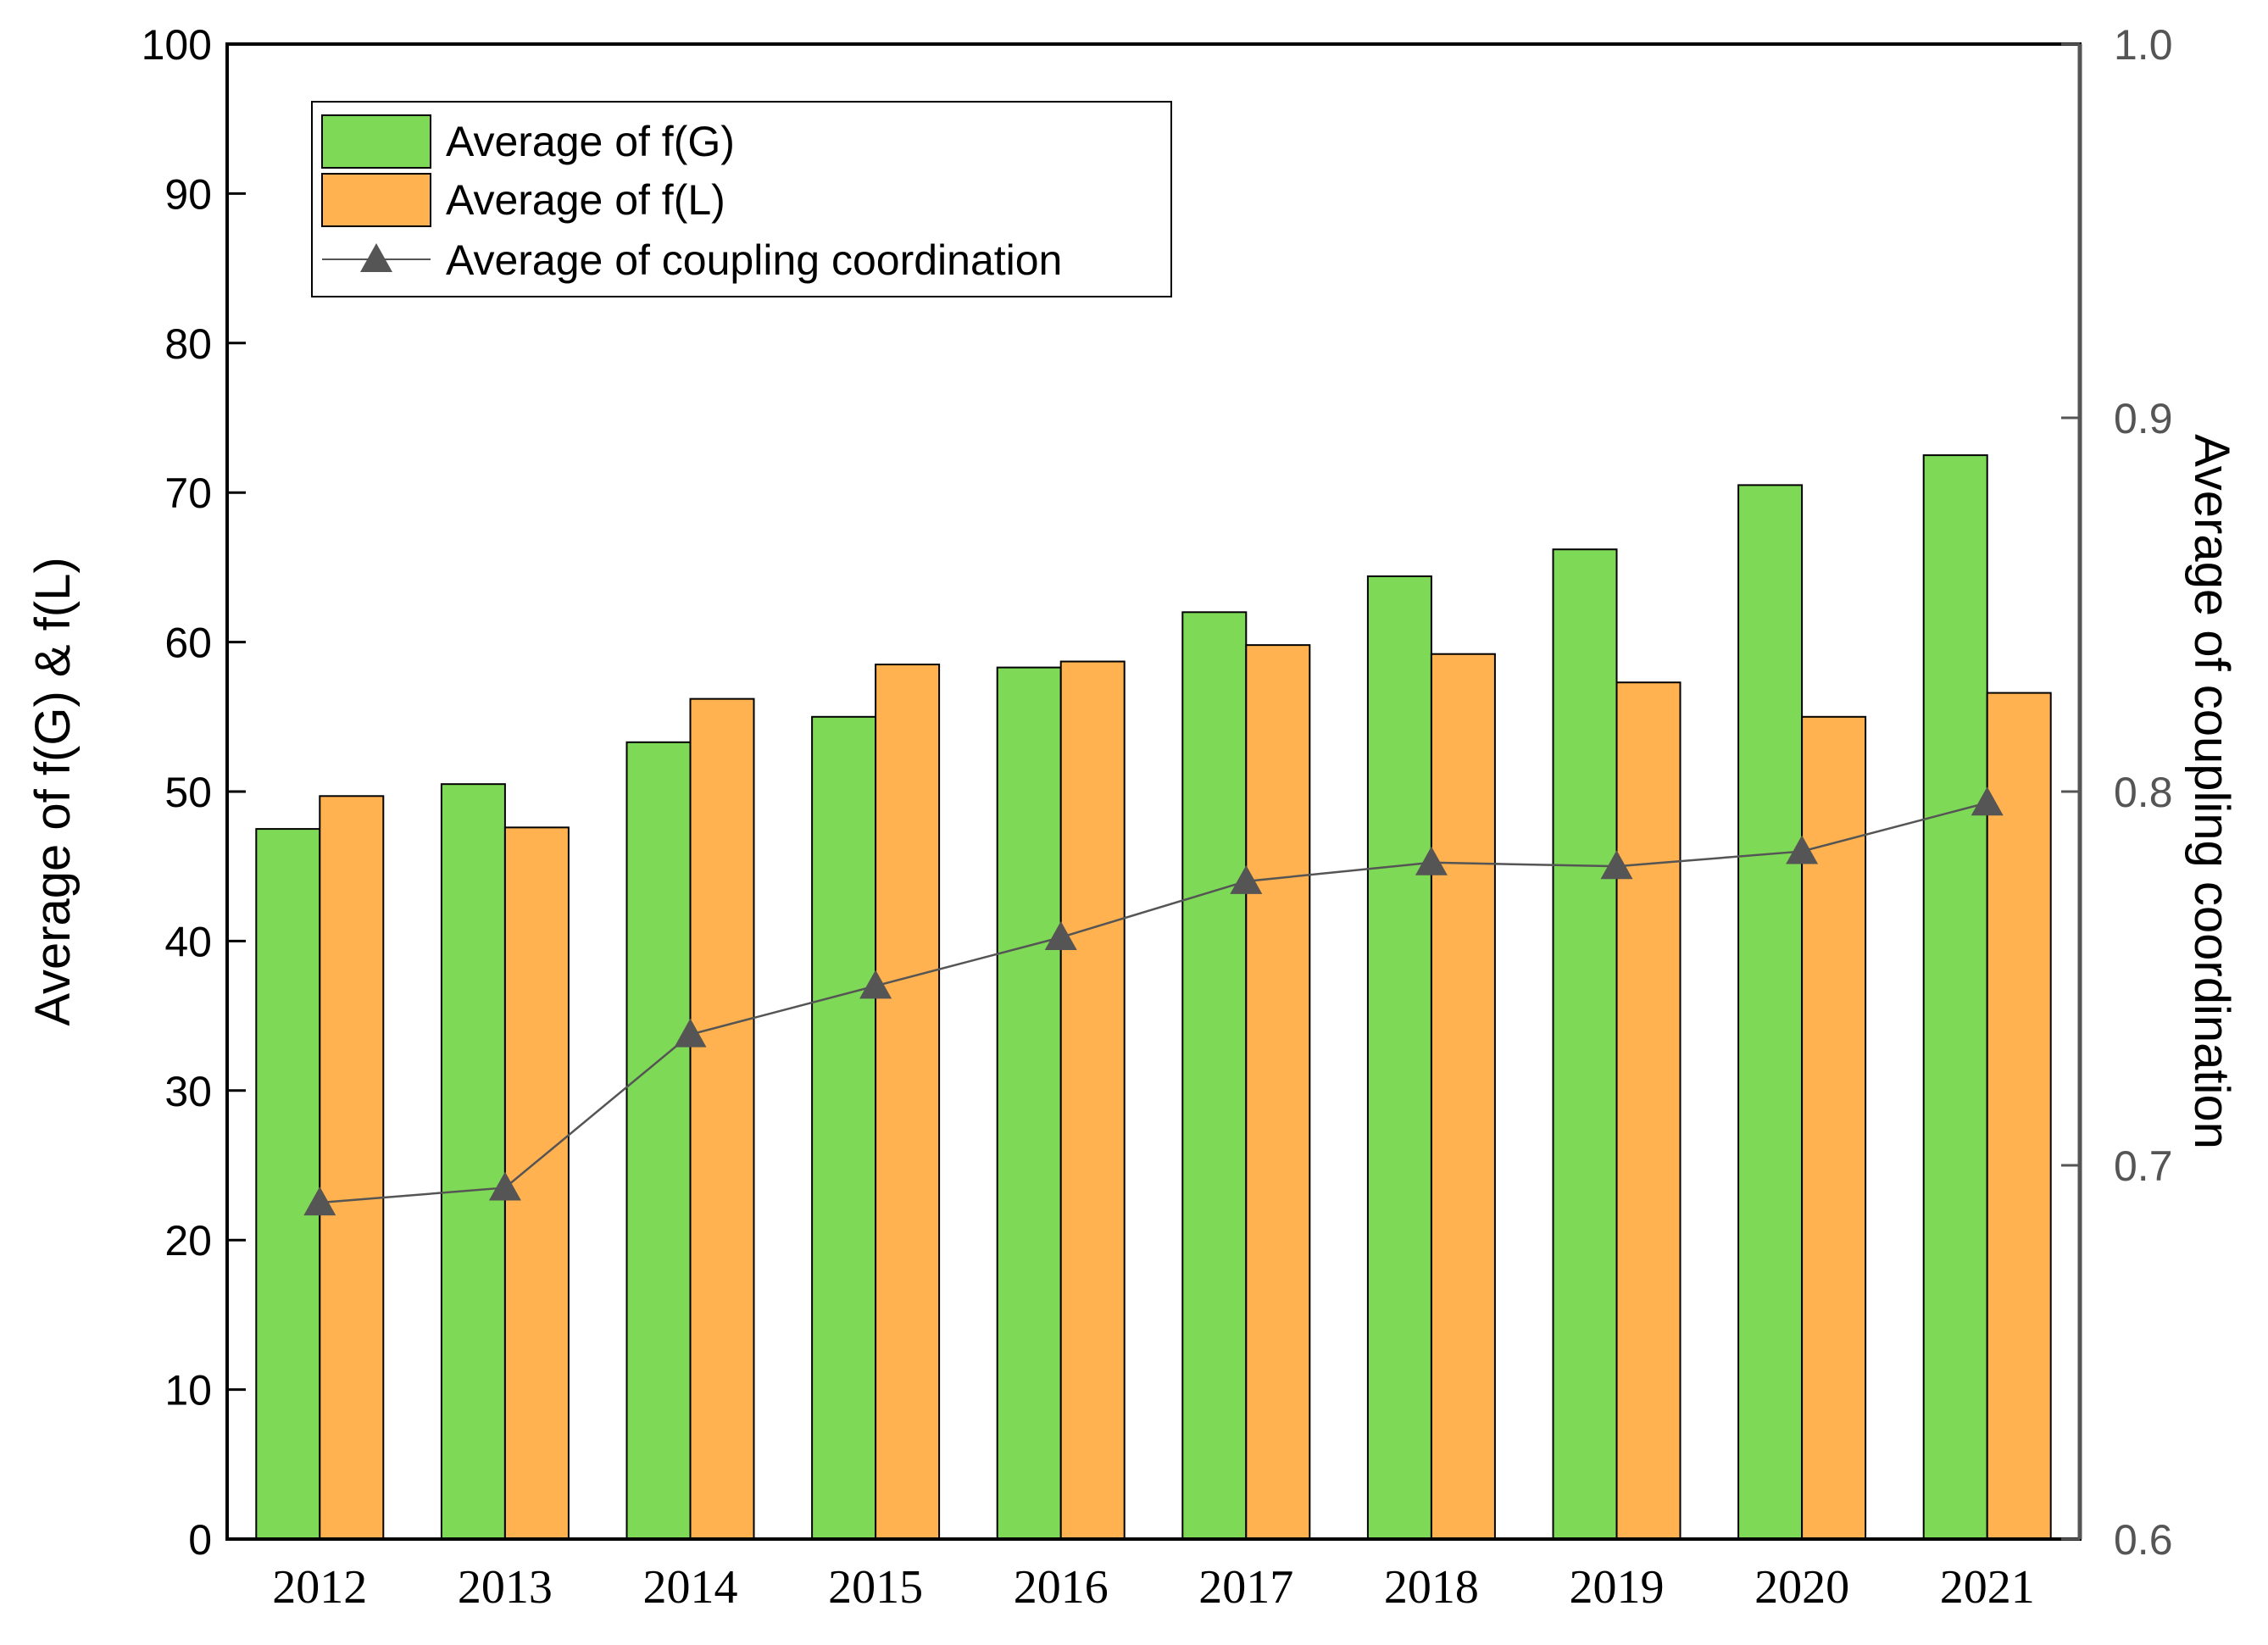 The height and width of the screenshot is (1645, 2268). I want to click on x-tick-label: 2021, so click(1988, 1587).